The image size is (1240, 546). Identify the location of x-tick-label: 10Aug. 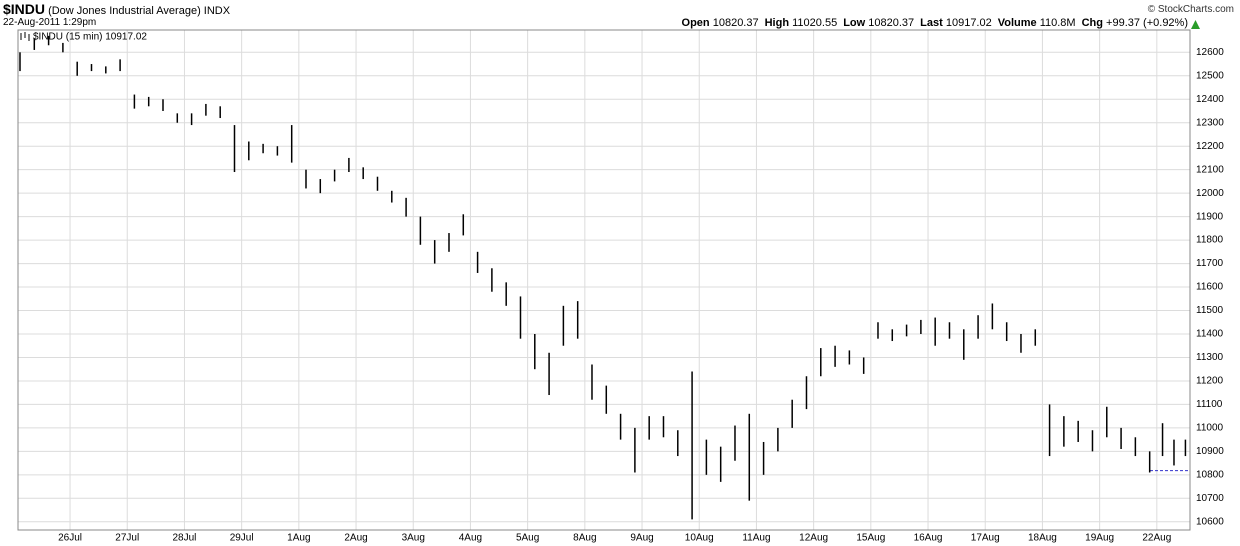
(699, 538).